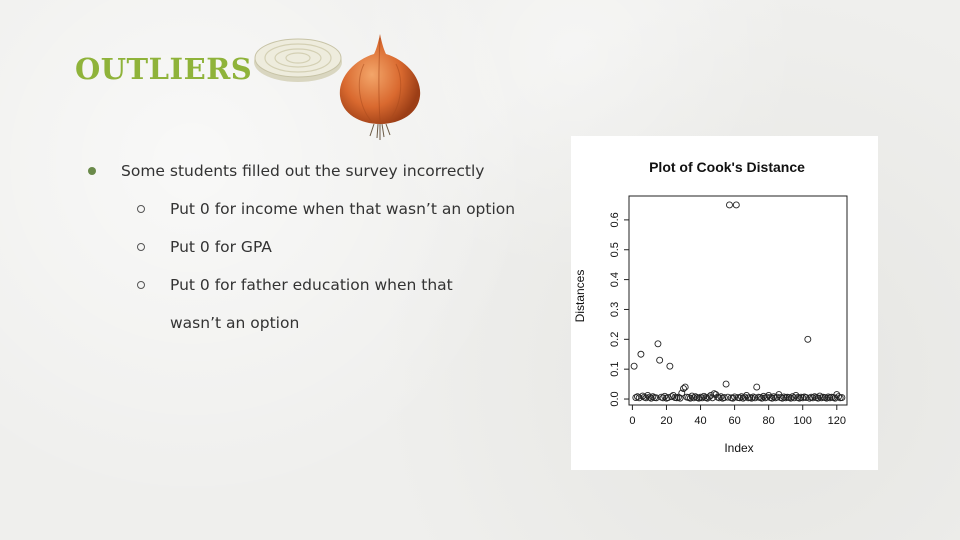 This screenshot has width=960, height=540. I want to click on y-tick-label: 0.1, so click(615, 369).